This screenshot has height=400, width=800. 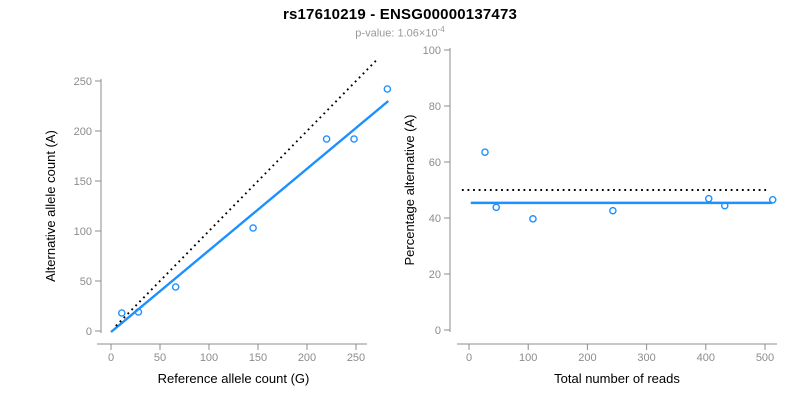 What do you see at coordinates (765, 358) in the screenshot?
I see `x-tick-label: 500` at bounding box center [765, 358].